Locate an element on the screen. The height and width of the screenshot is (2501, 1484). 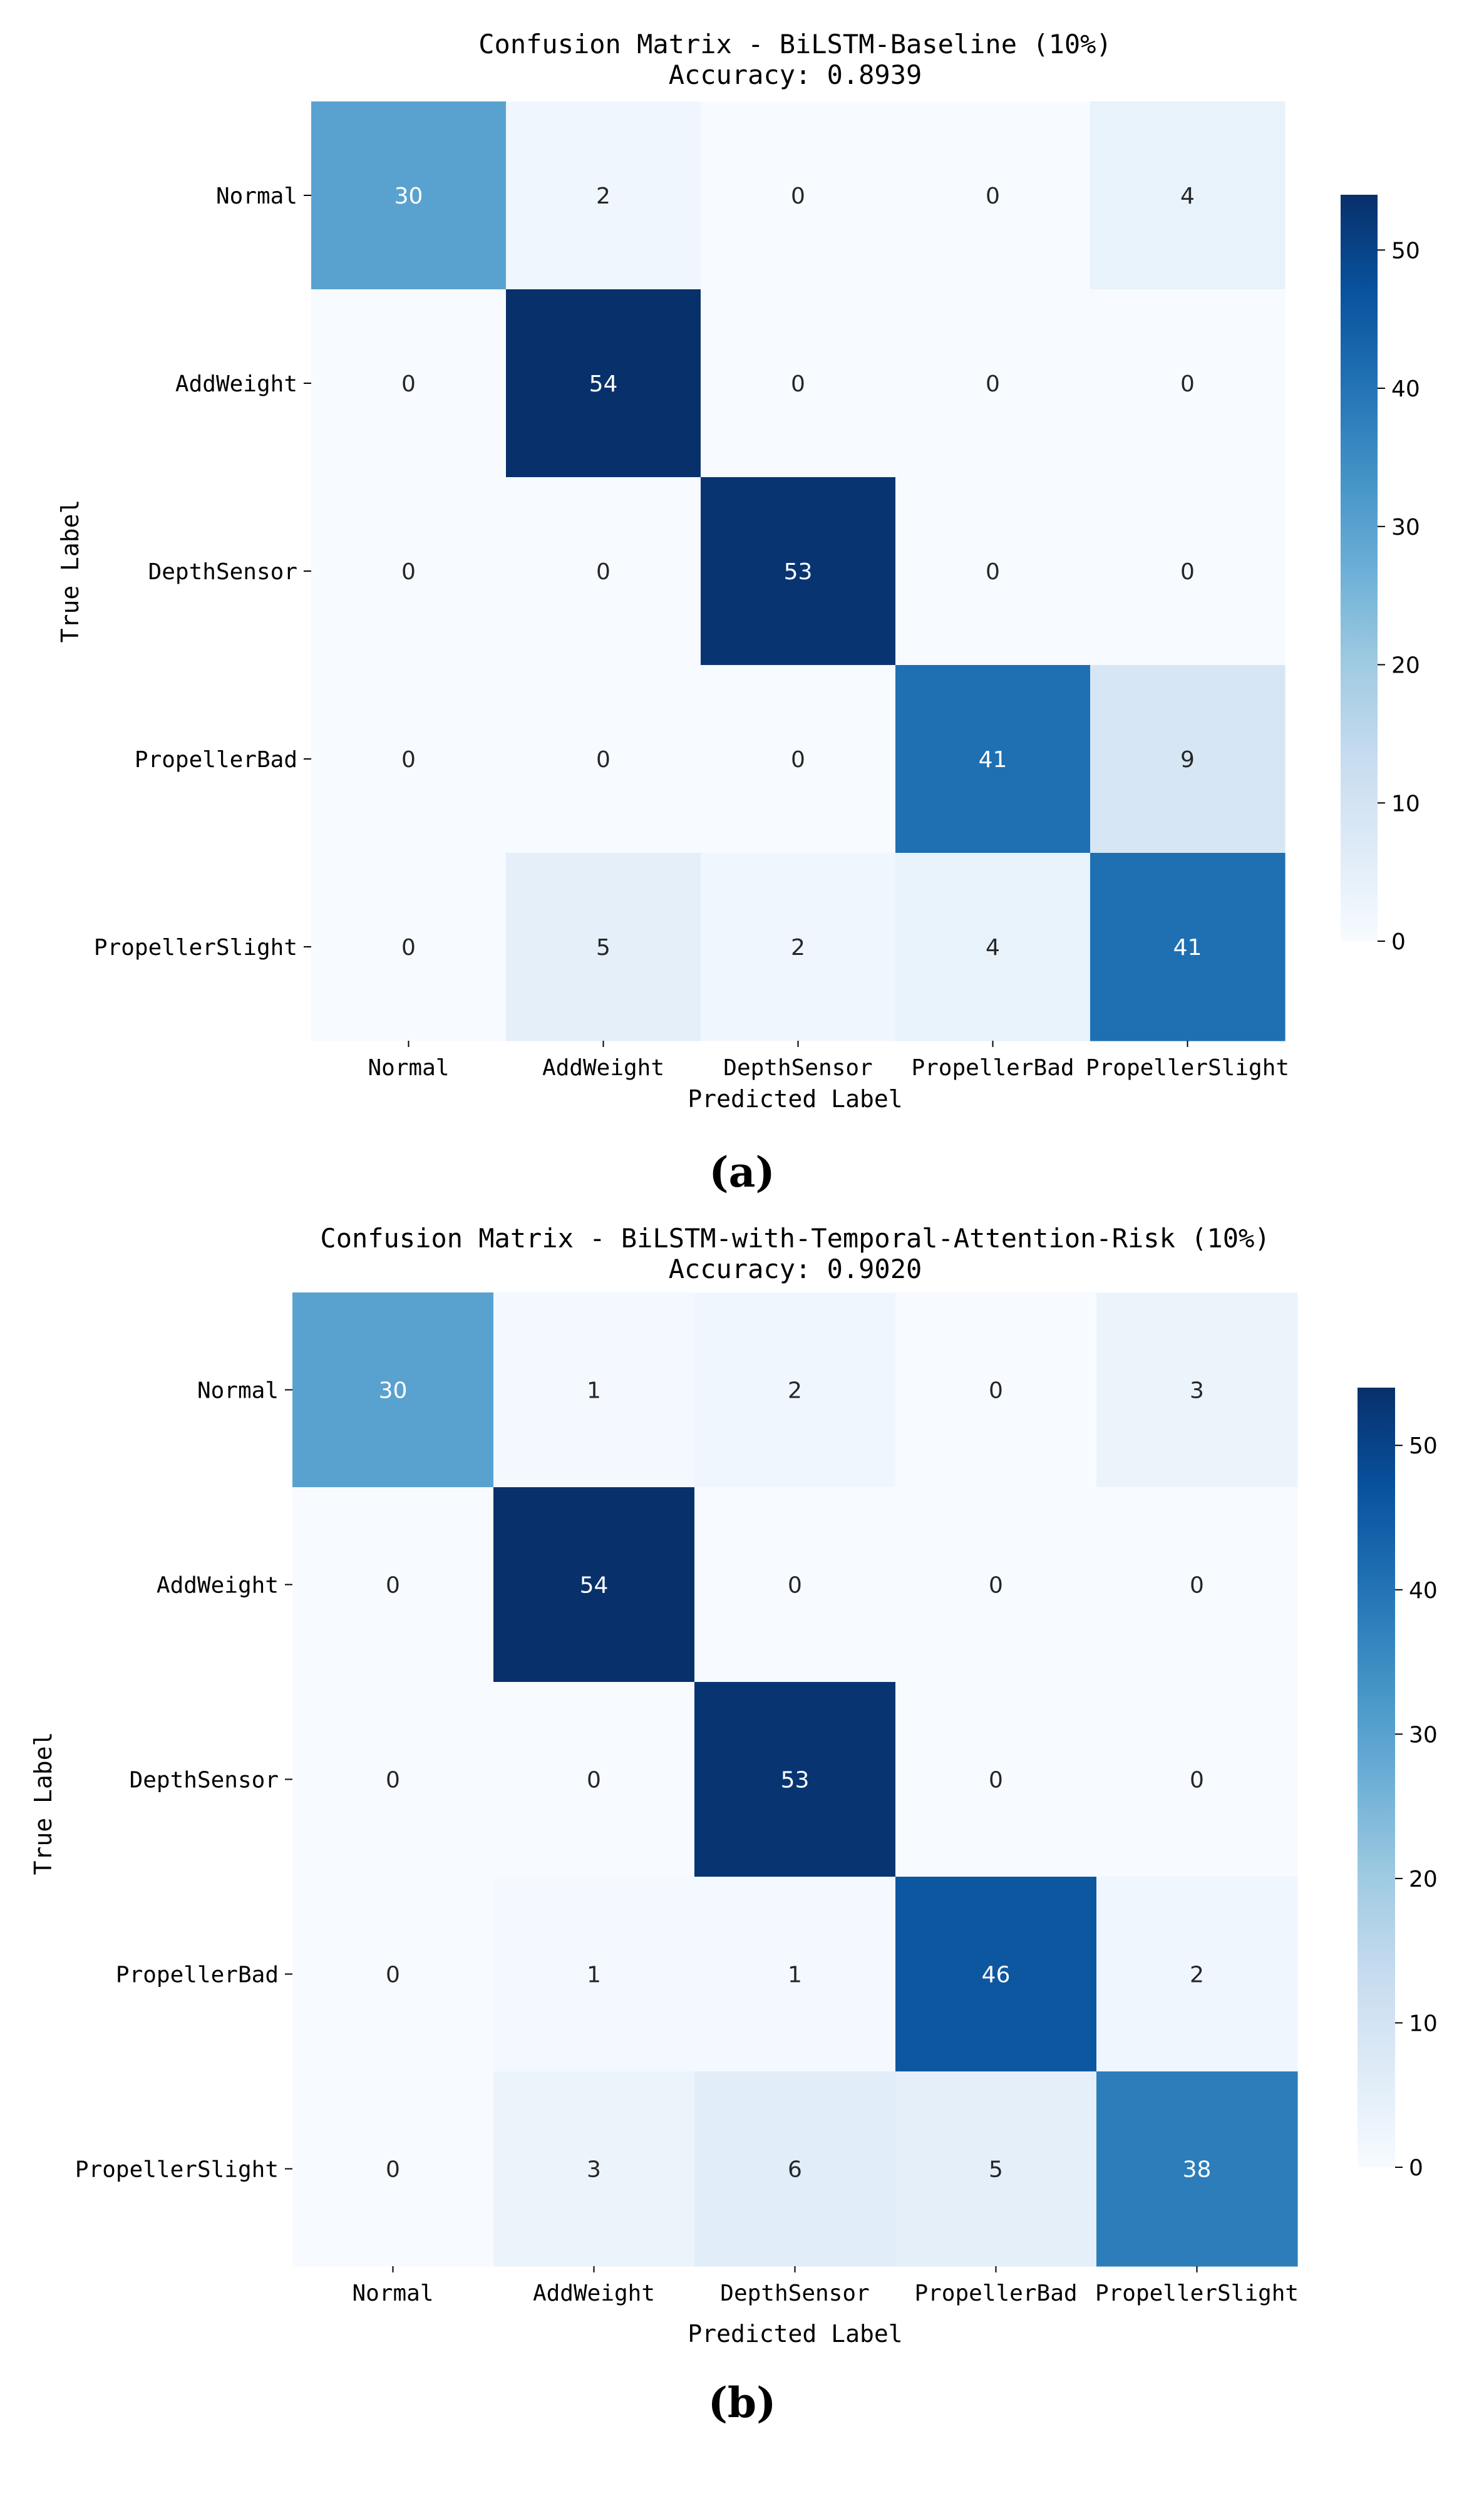
cell-value-label: 38 is located at coordinates (1197, 2170).